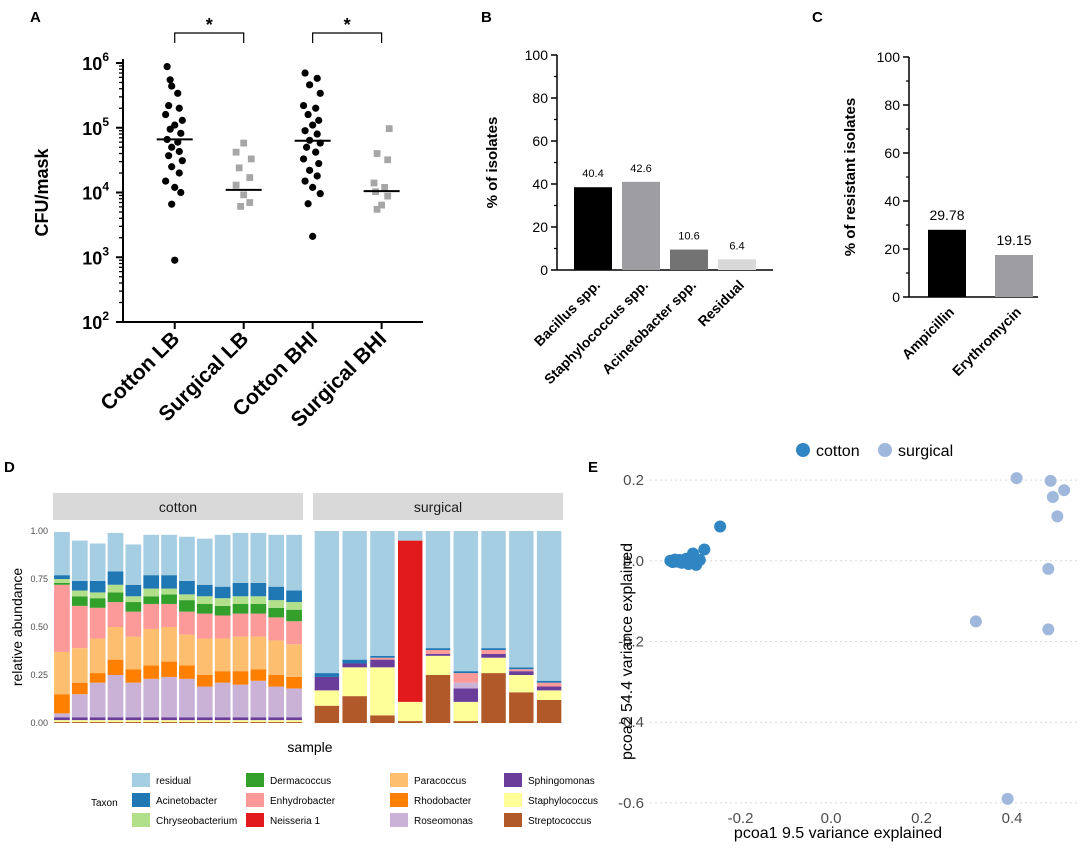 This screenshot has height=852, width=1084. What do you see at coordinates (309, 747) in the screenshot?
I see `d-x-axis-title: sample` at bounding box center [309, 747].